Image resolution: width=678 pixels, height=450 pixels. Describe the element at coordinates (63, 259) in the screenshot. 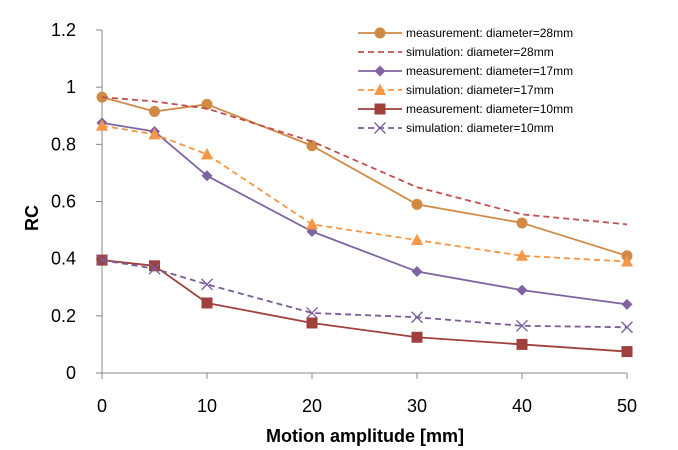

I see `y-tick-label: 0.4` at that location.